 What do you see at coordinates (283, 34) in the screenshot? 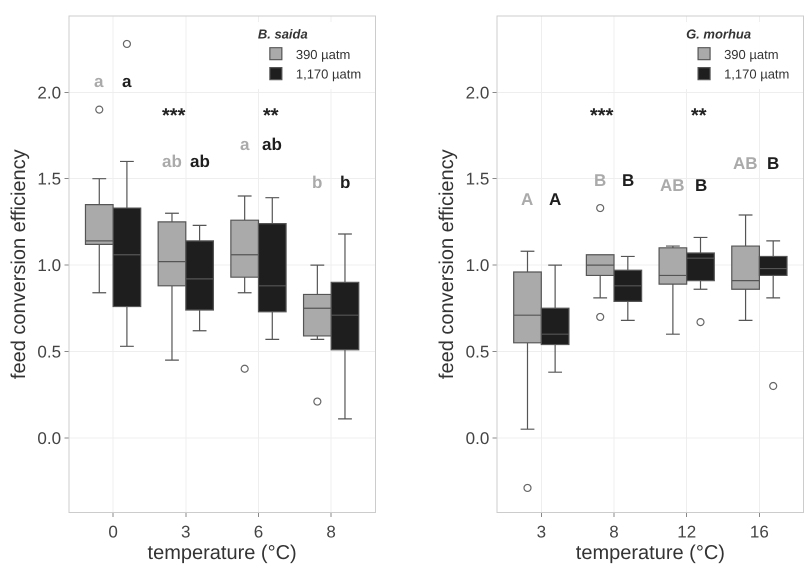
I see `legend-title: B. saida` at bounding box center [283, 34].